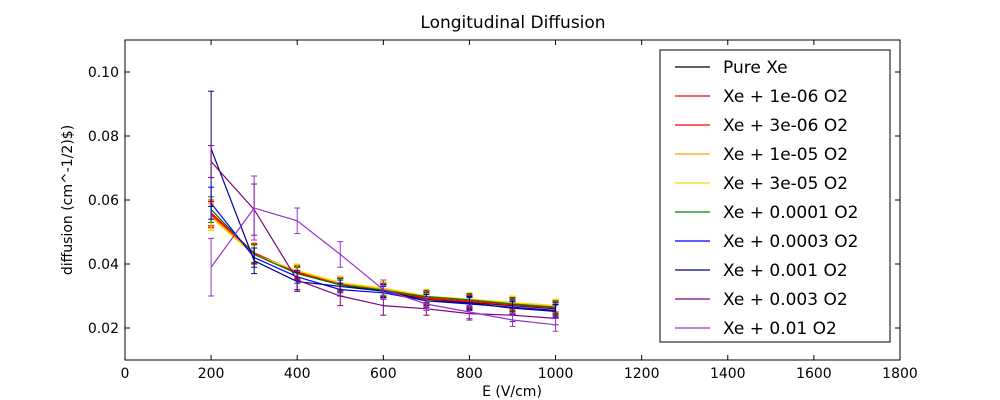 The height and width of the screenshot is (400, 1000). Describe the element at coordinates (297, 374) in the screenshot. I see `x-tick-label: 400` at that location.